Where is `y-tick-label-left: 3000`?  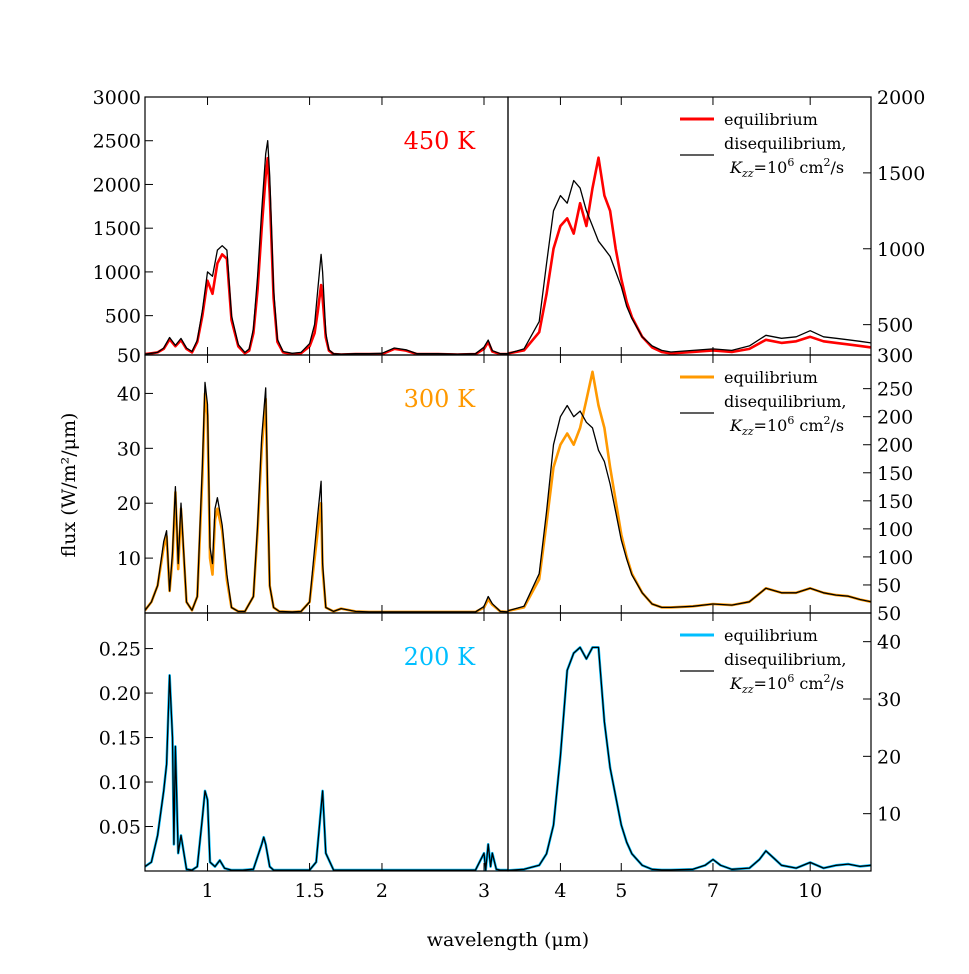
y-tick-label-left: 3000 is located at coordinates (117, 98).